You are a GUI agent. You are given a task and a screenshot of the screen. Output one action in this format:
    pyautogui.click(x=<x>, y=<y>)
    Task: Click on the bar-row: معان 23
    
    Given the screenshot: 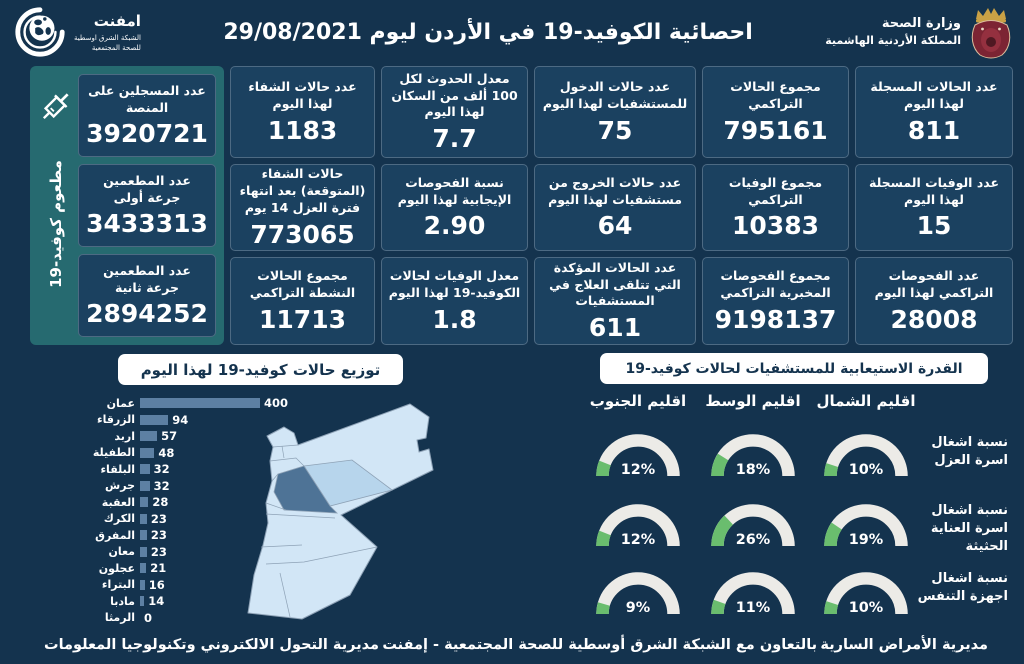 What is the action you would take?
    pyautogui.click(x=218, y=552)
    